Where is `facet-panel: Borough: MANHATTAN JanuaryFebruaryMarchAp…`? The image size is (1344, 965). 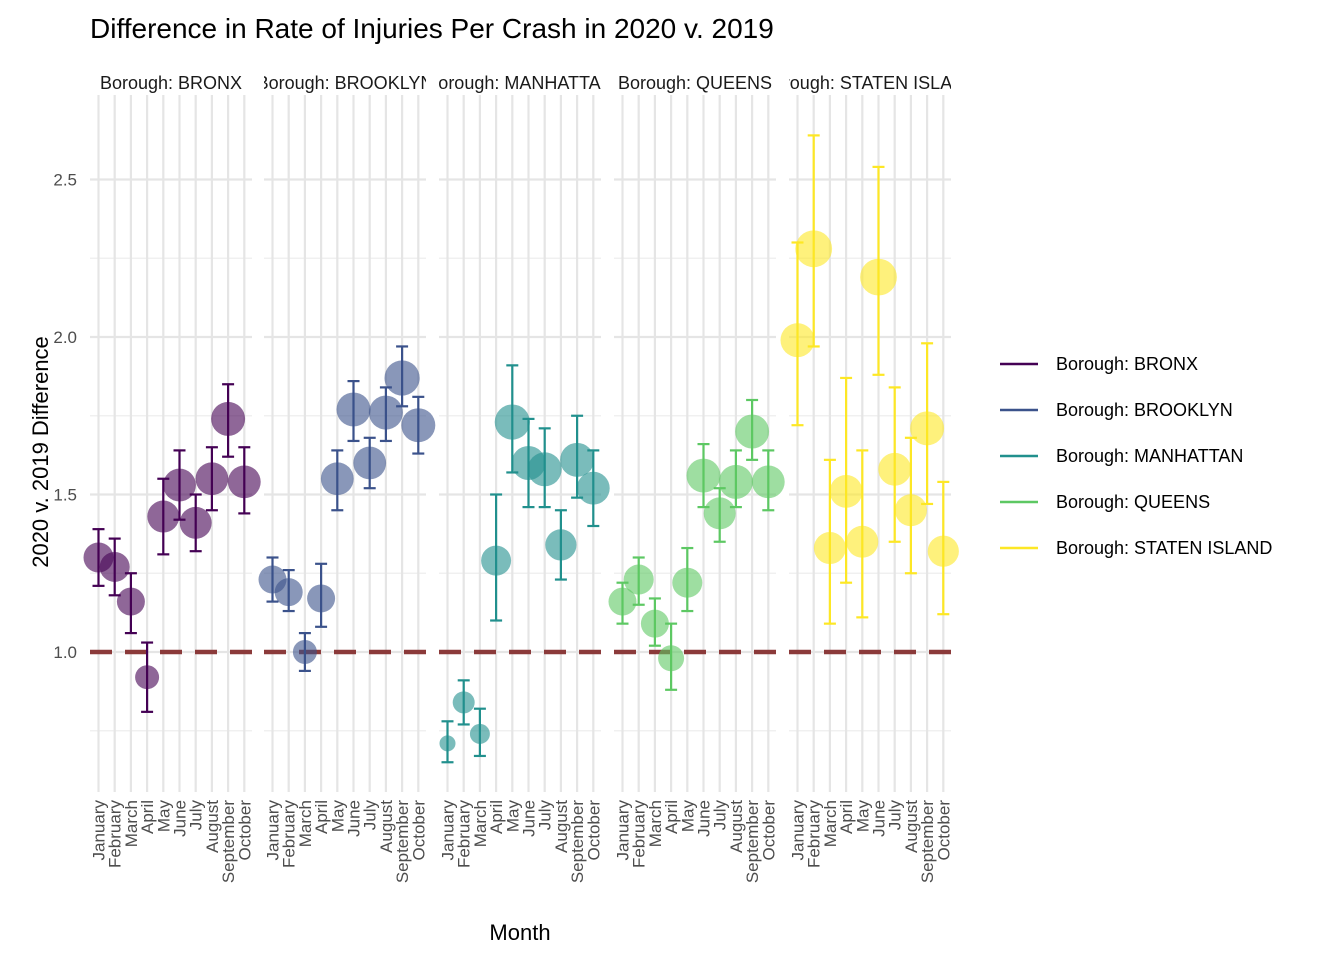 facet-panel: Borough: MANHATTAN JanuaryFebruaryMarchAp… is located at coordinates (524, 478).